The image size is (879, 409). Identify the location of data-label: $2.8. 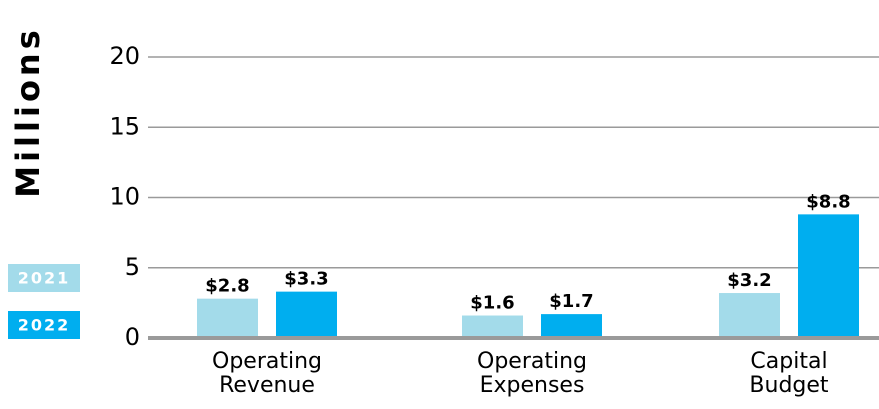
(227, 286).